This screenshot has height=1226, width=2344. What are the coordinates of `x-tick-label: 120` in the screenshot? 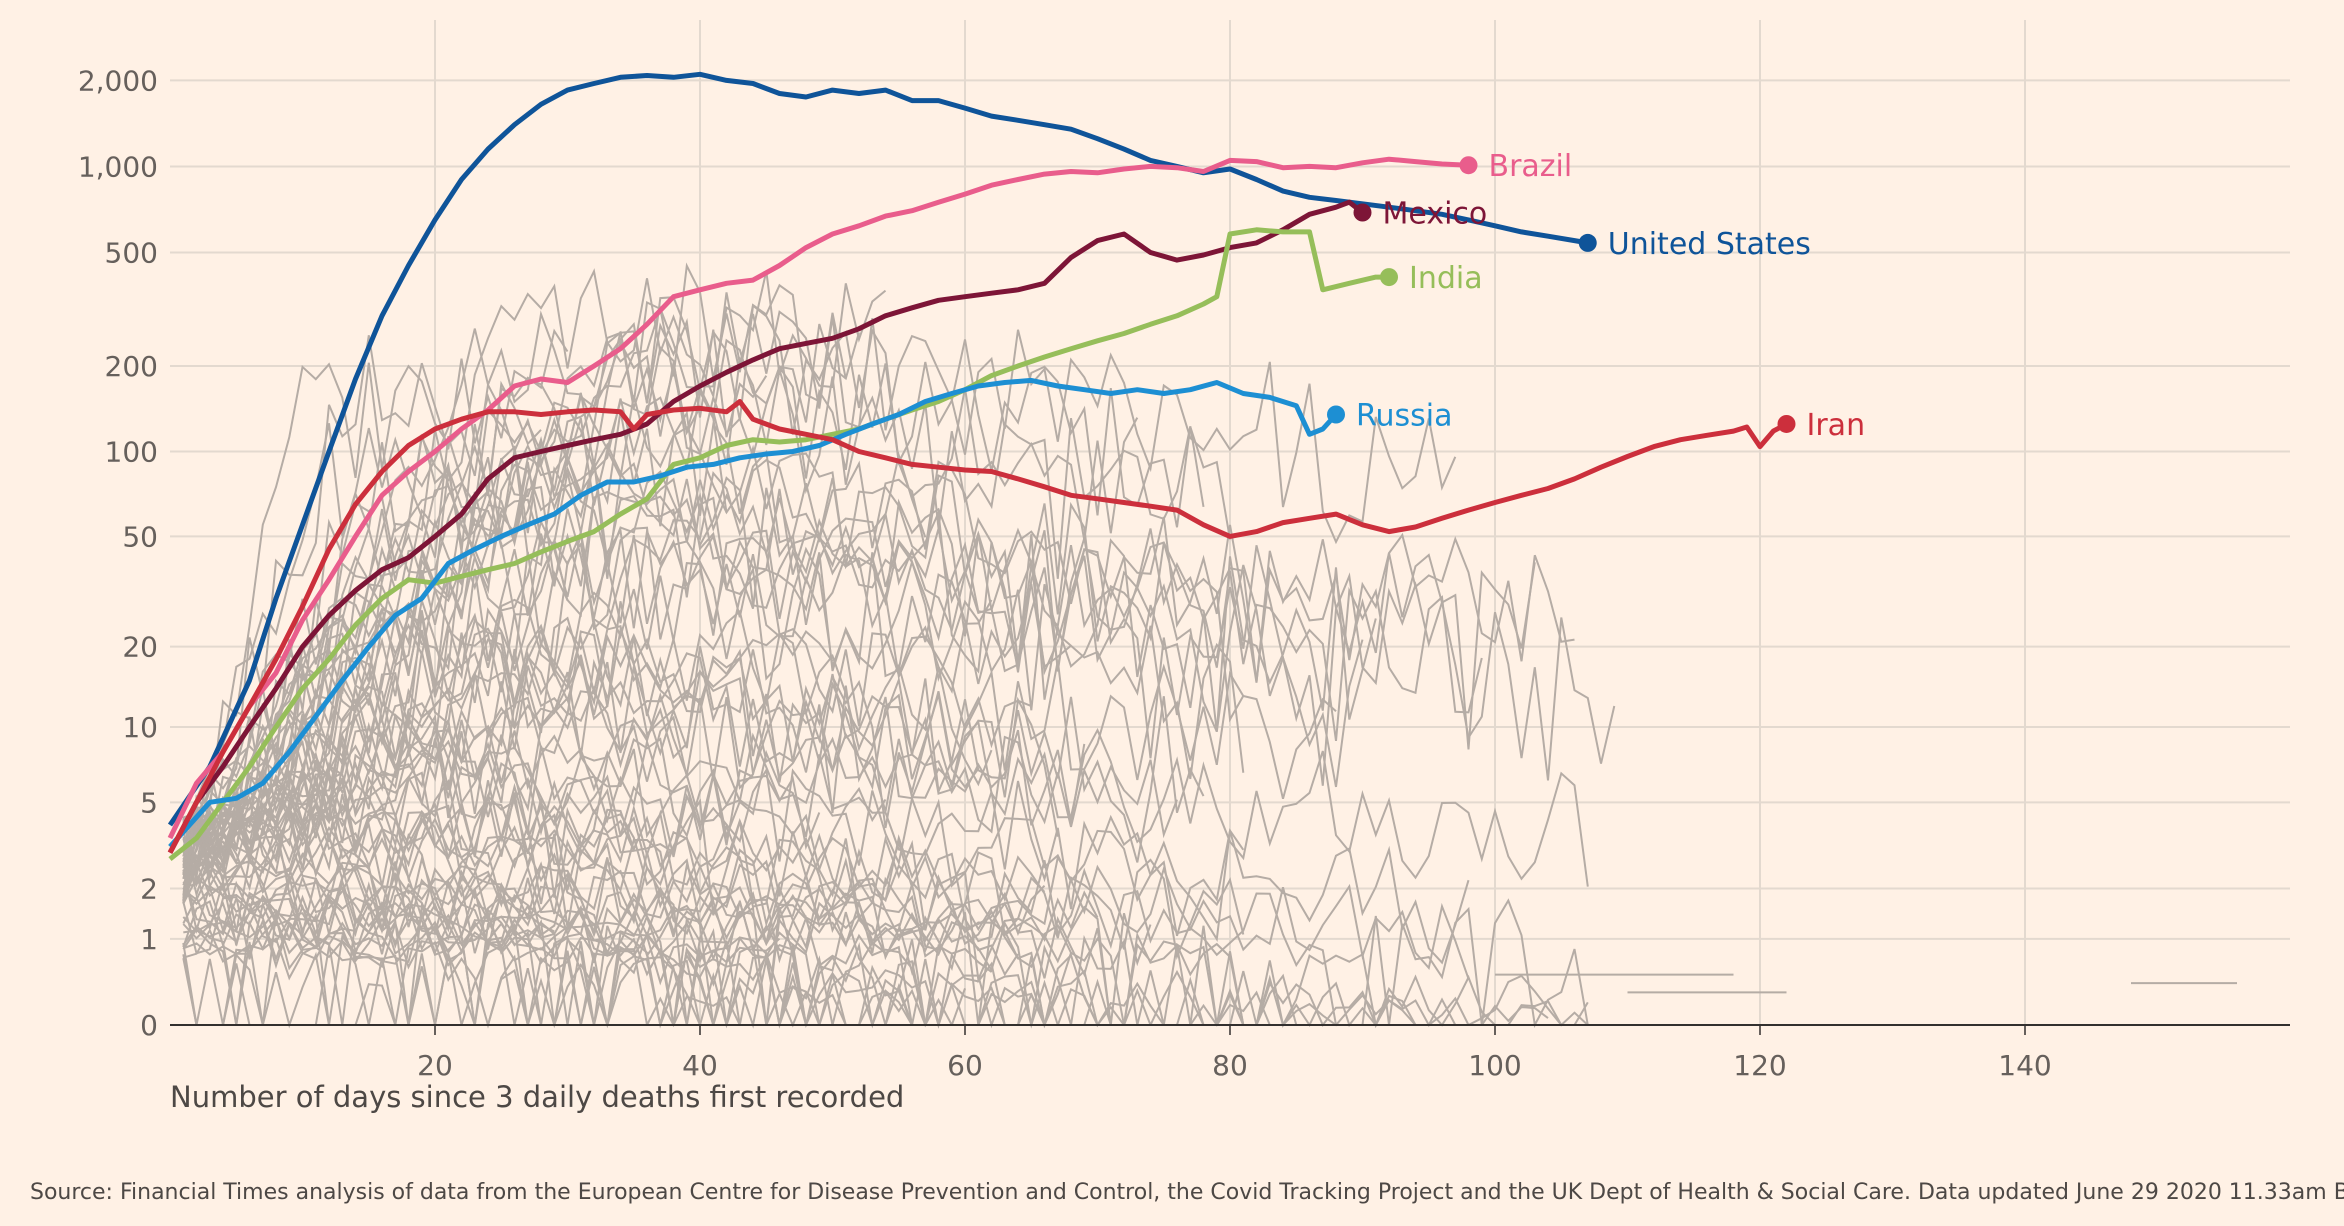 It's located at (1759, 1065).